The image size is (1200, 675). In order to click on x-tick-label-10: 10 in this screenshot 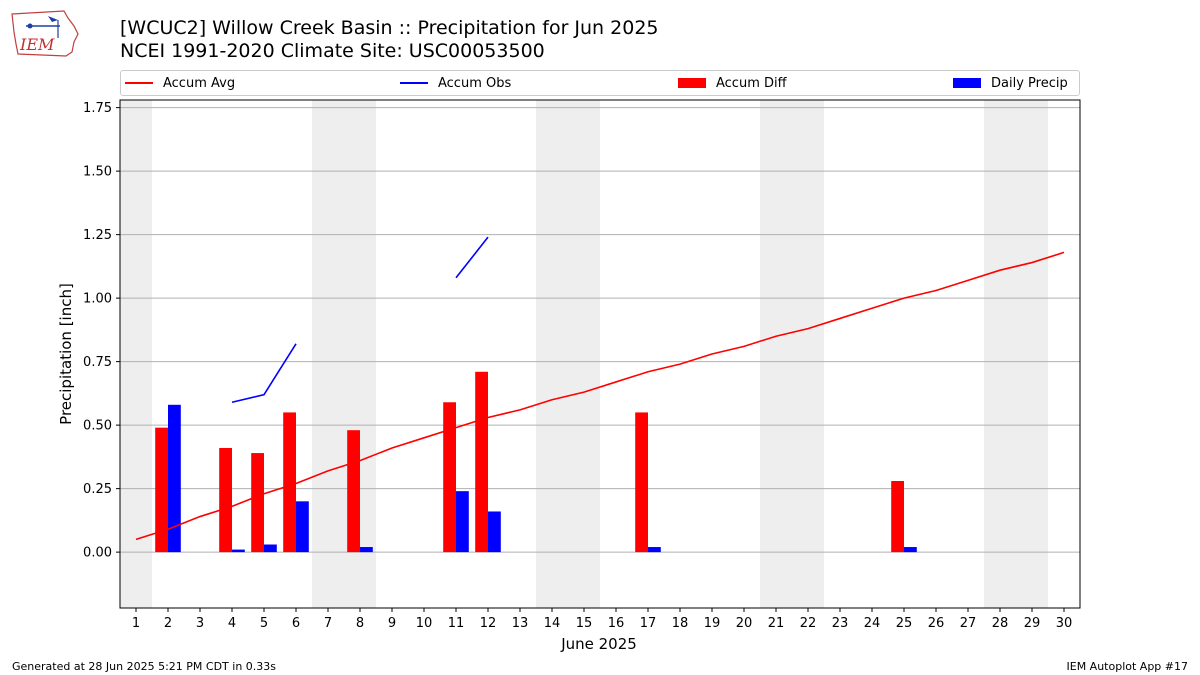, I will do `click(424, 623)`.